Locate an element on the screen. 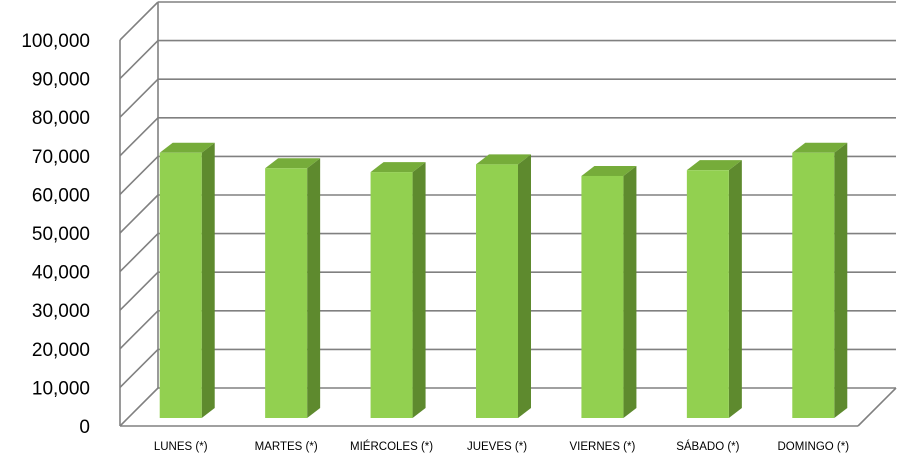 Image resolution: width=899 pixels, height=453 pixels. y-tick-label-4: 40,000 is located at coordinates (61, 273).